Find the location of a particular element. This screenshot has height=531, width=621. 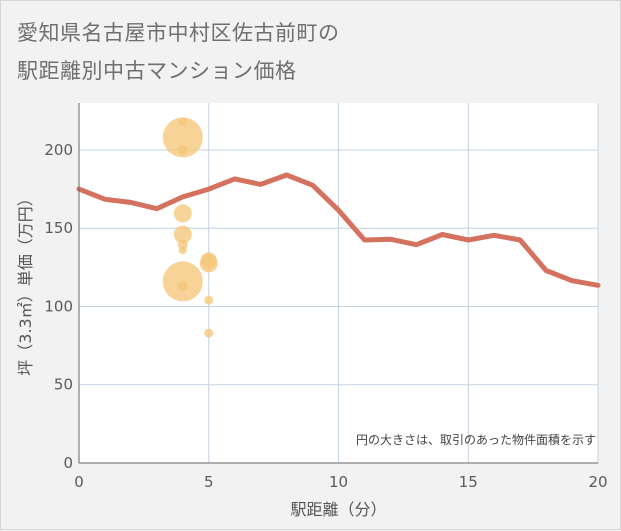

chart-title-line1: 愛知県名古屋市中村区佐古前町の is located at coordinates (178, 33).